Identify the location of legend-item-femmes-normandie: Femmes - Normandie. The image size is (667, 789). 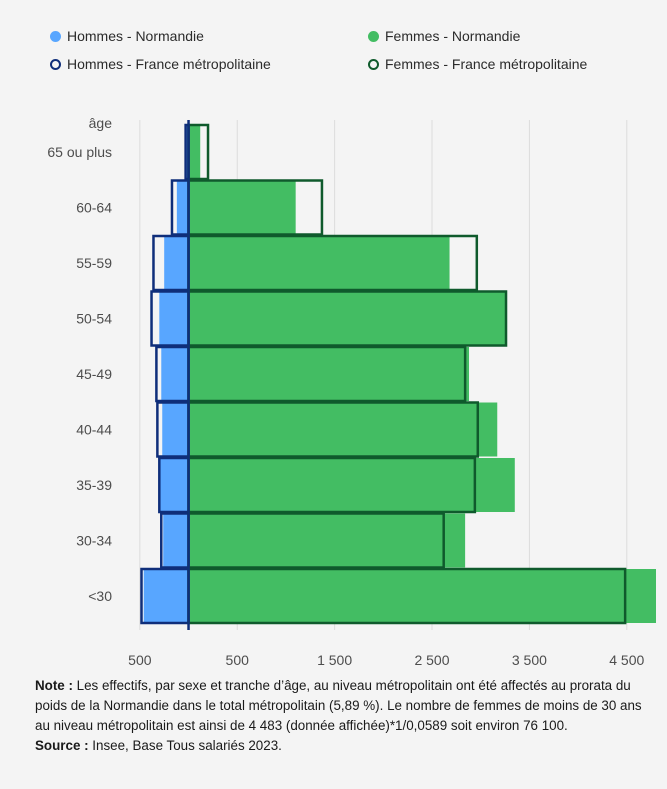
(444, 36).